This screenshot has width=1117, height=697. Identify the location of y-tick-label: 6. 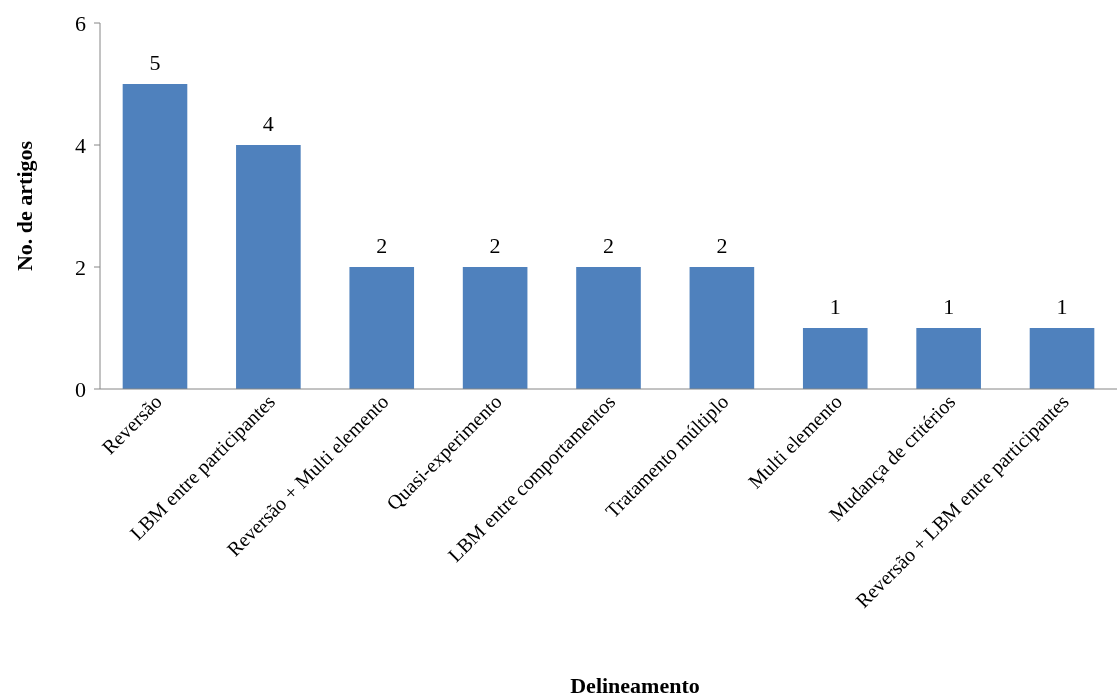
(80, 23).